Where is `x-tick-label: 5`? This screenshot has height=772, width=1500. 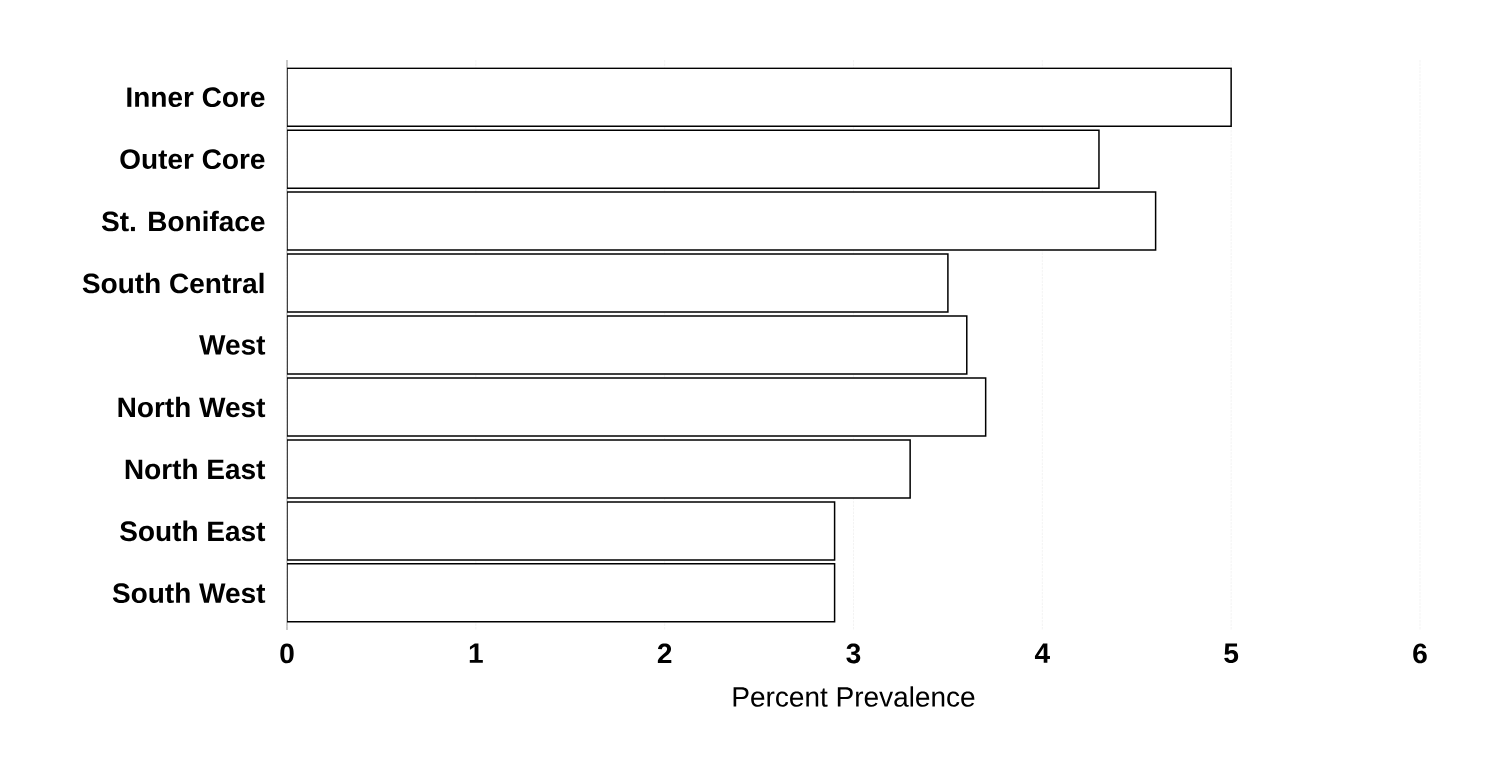
x-tick-label: 5 is located at coordinates (1231, 653).